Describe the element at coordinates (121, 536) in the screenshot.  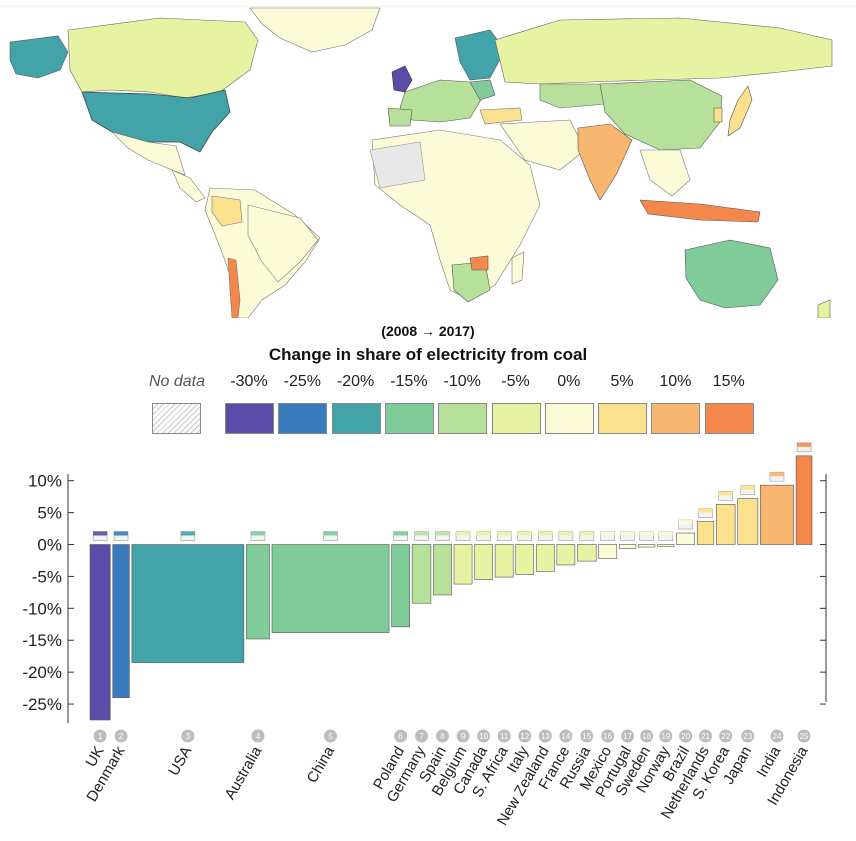
I see `denmark-flag` at that location.